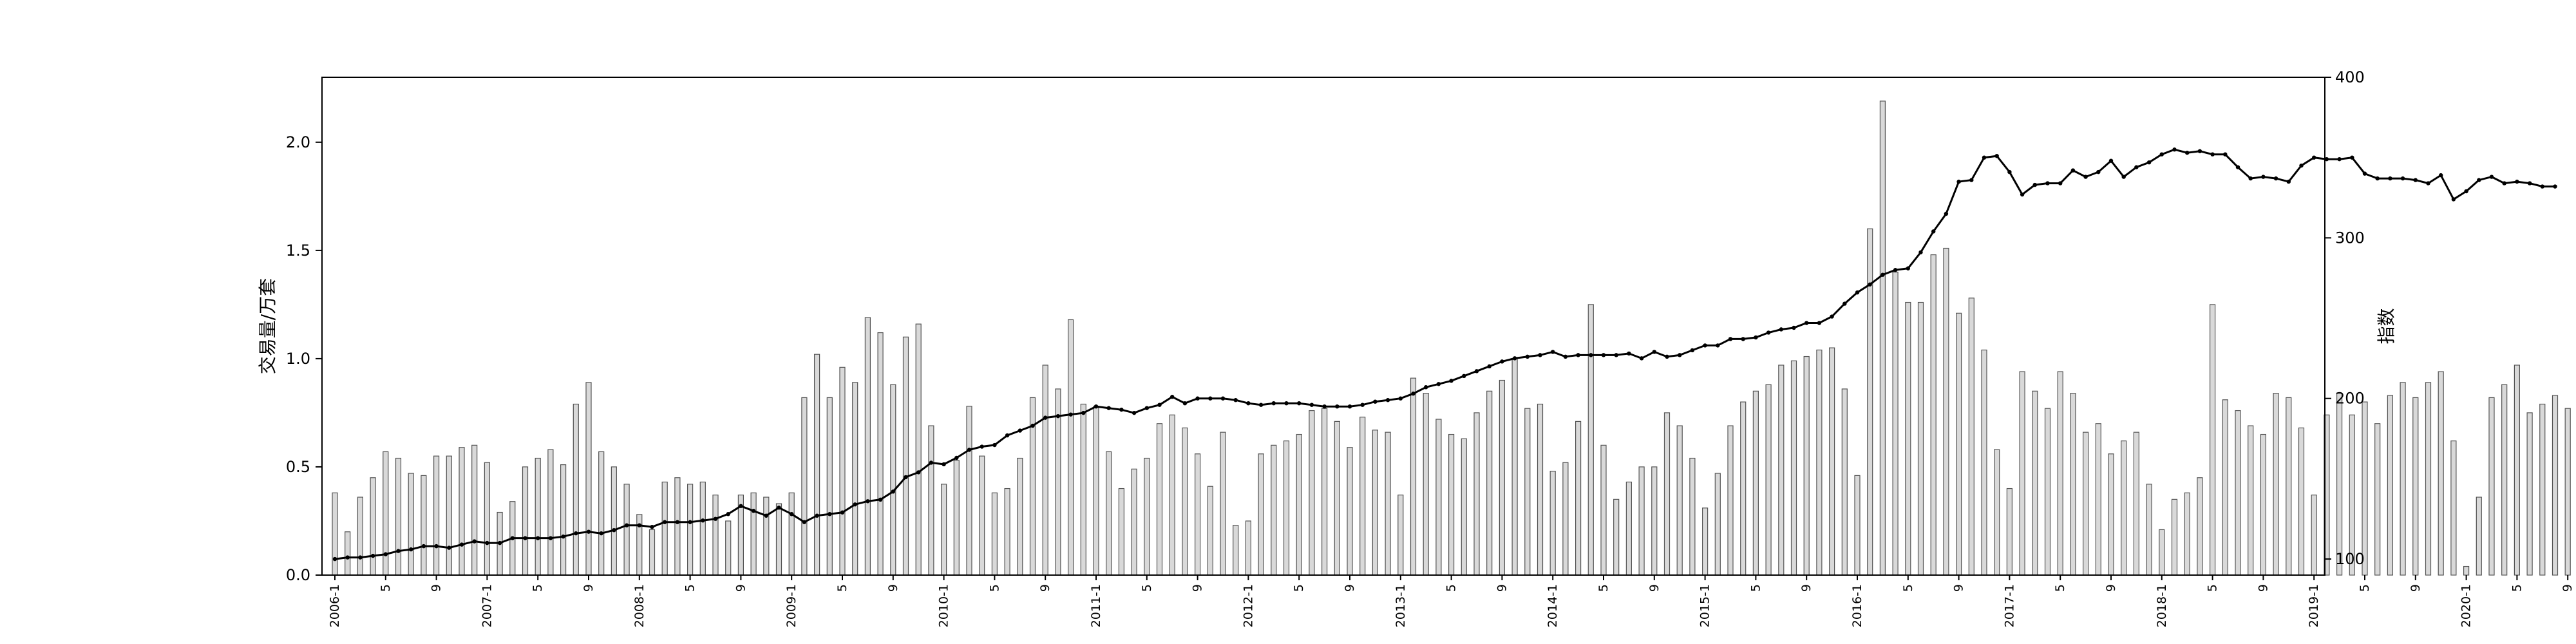  What do you see at coordinates (2009, 605) in the screenshot?
I see `x-tick-label: 2017-1` at bounding box center [2009, 605].